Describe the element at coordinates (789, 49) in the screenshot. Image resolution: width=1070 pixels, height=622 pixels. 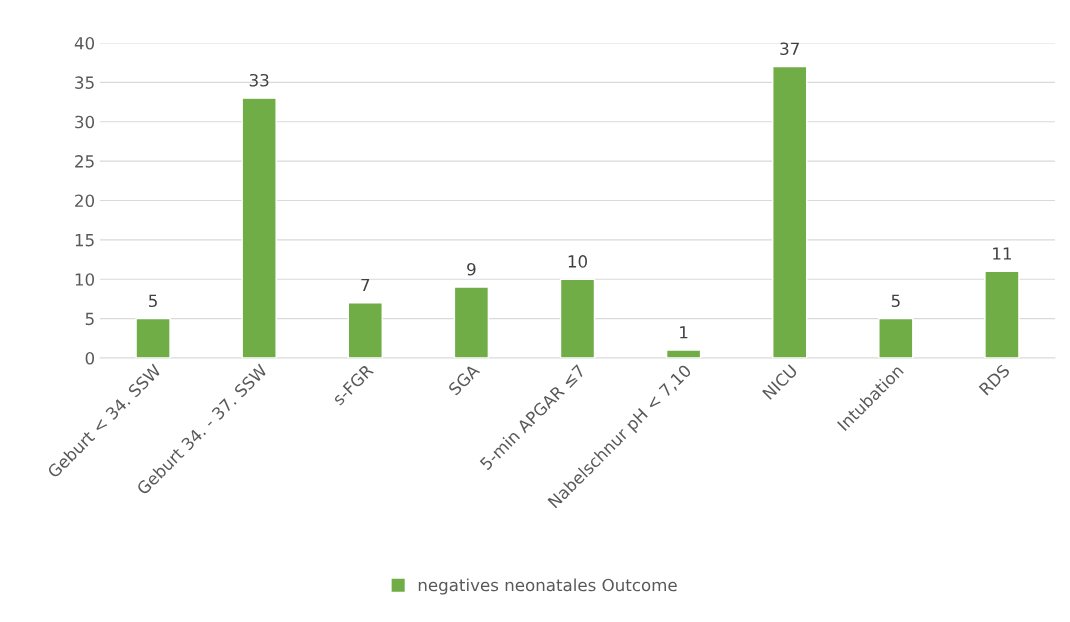
I see `data-label: 37` at that location.